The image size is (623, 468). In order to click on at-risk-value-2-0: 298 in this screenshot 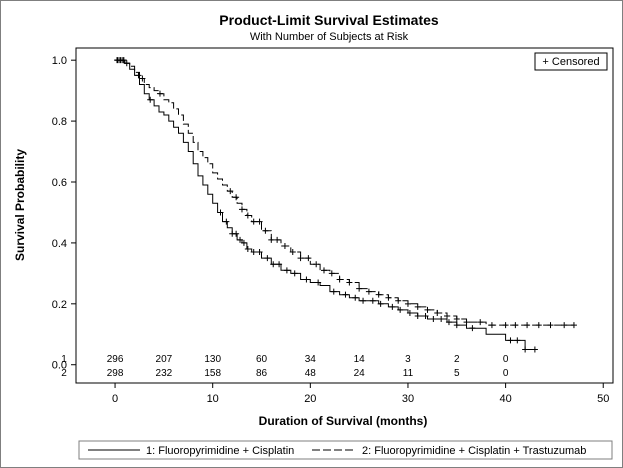, I will do `click(115, 373)`.